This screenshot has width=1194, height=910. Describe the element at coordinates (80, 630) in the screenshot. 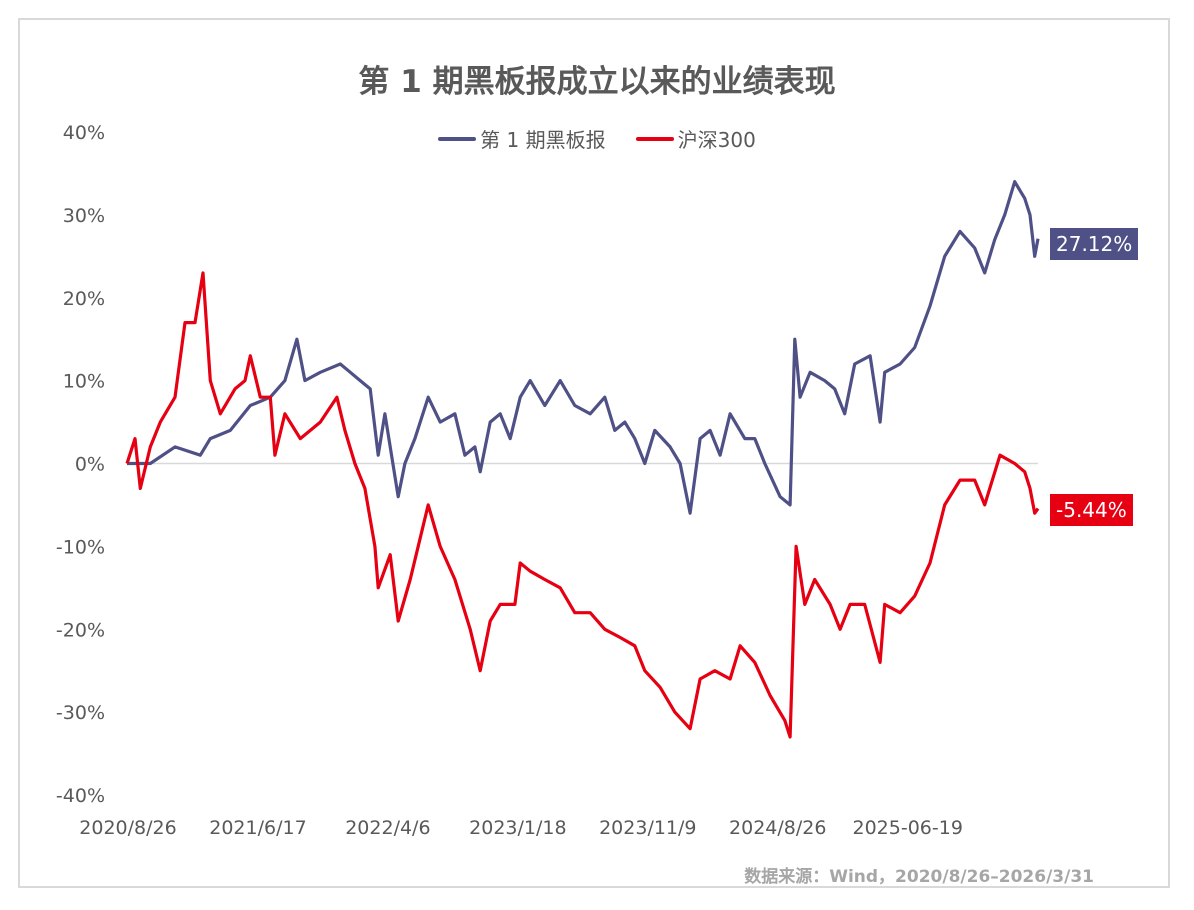

I see `y-tick-label: -20%` at that location.